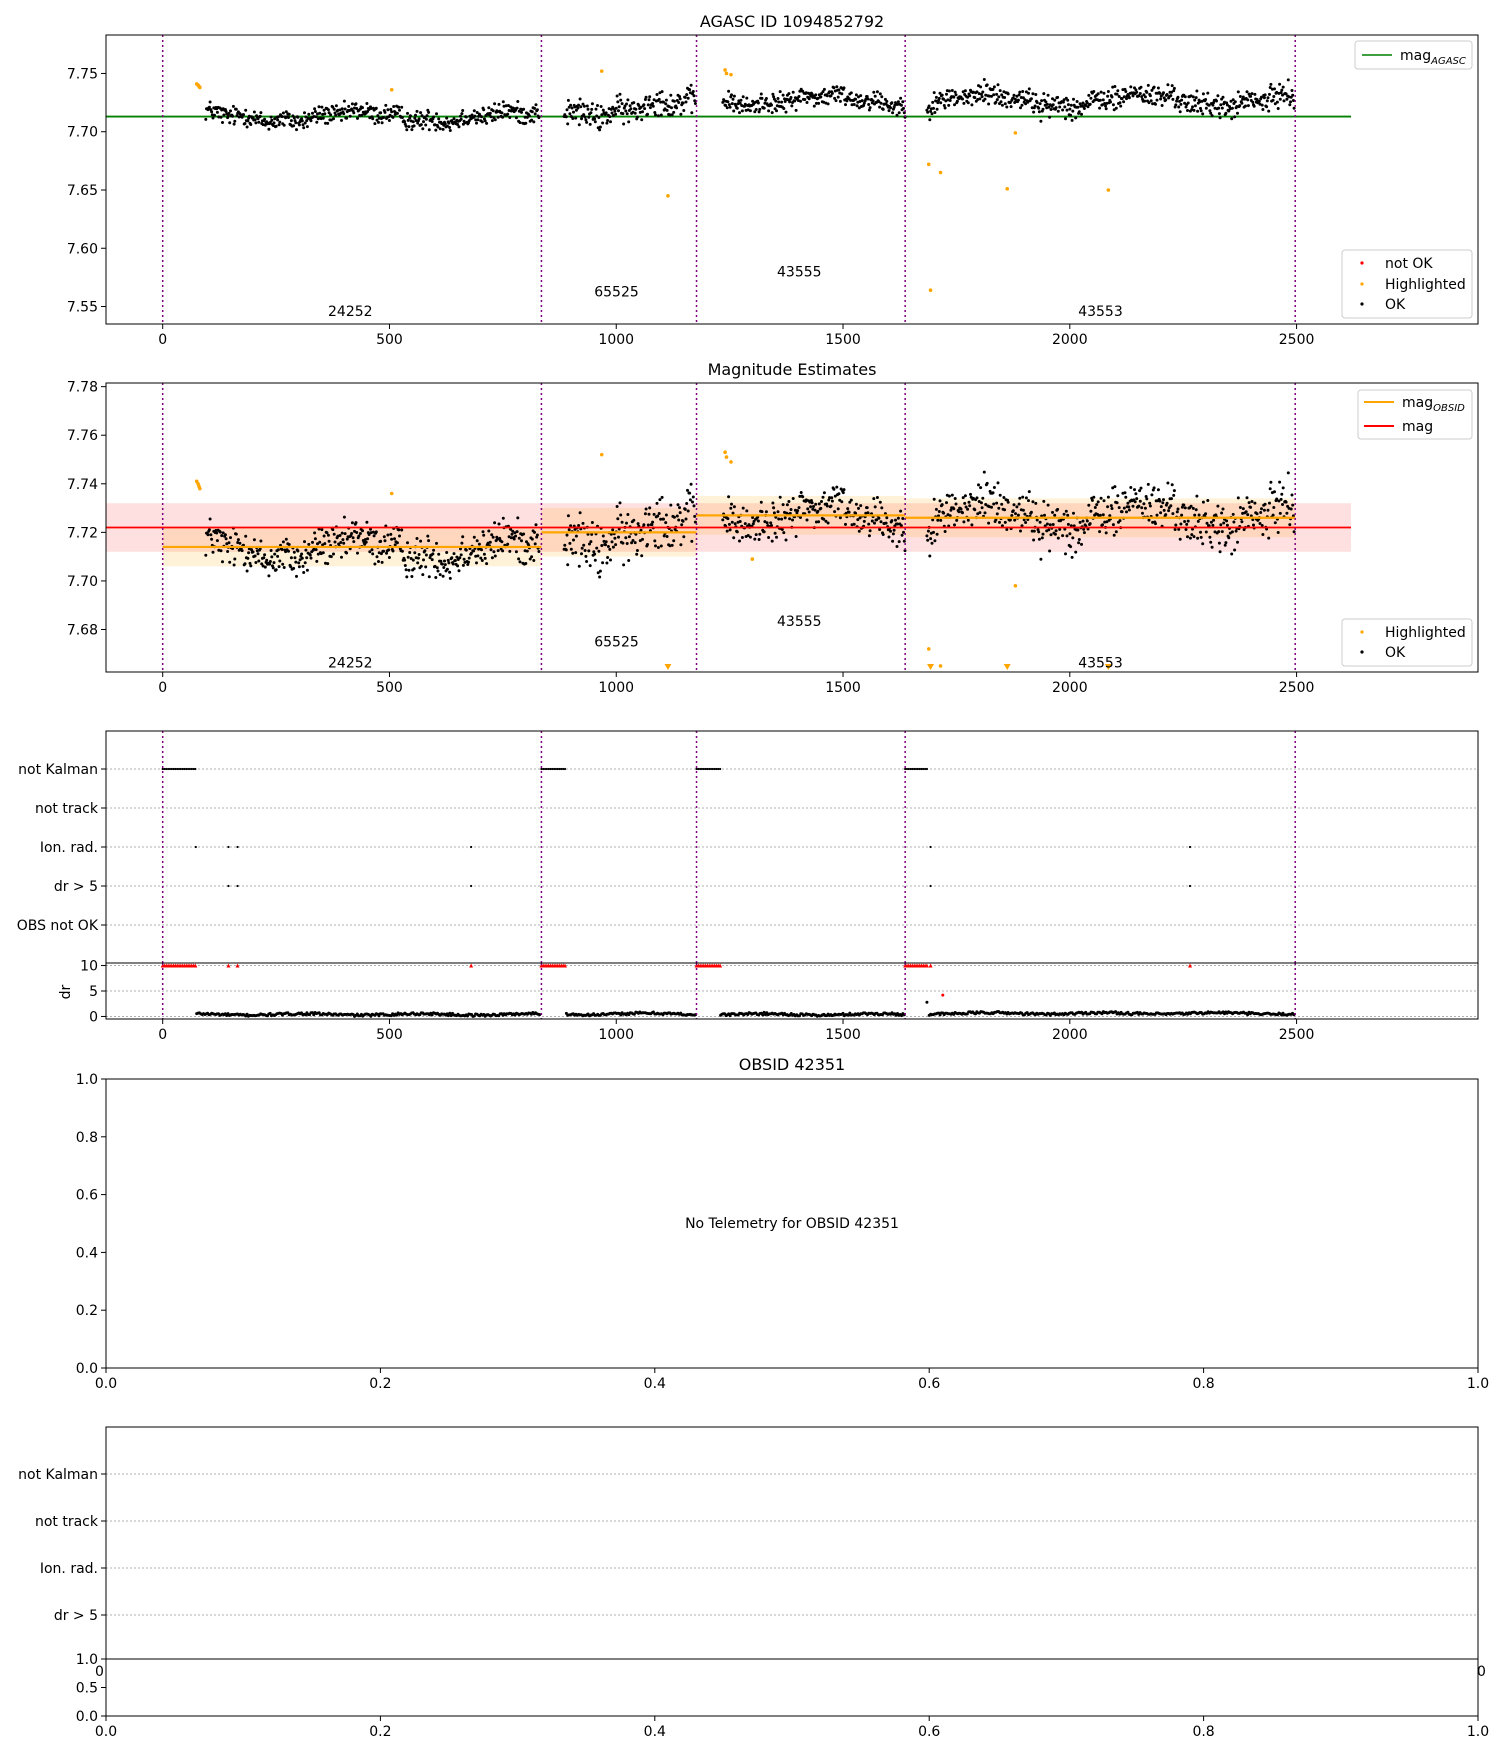 This screenshot has width=1500, height=1750. Describe the element at coordinates (1116, 1012) in the screenshot. I see `dr-point` at that location.